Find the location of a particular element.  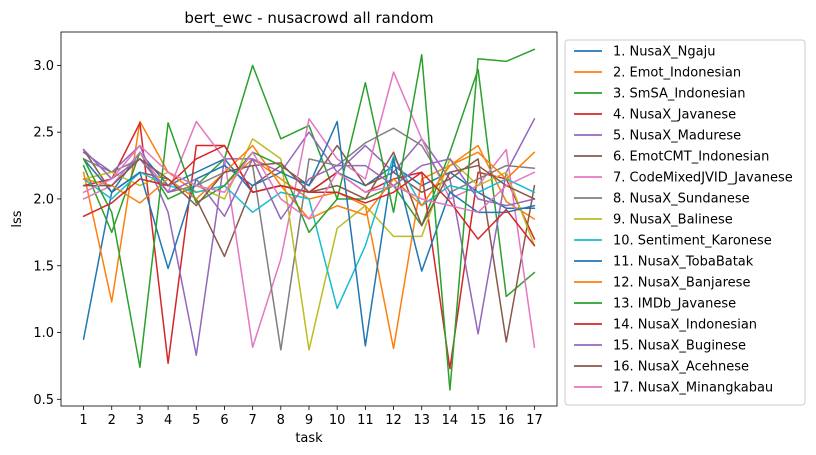

x-tick-label: 5 is located at coordinates (196, 420).